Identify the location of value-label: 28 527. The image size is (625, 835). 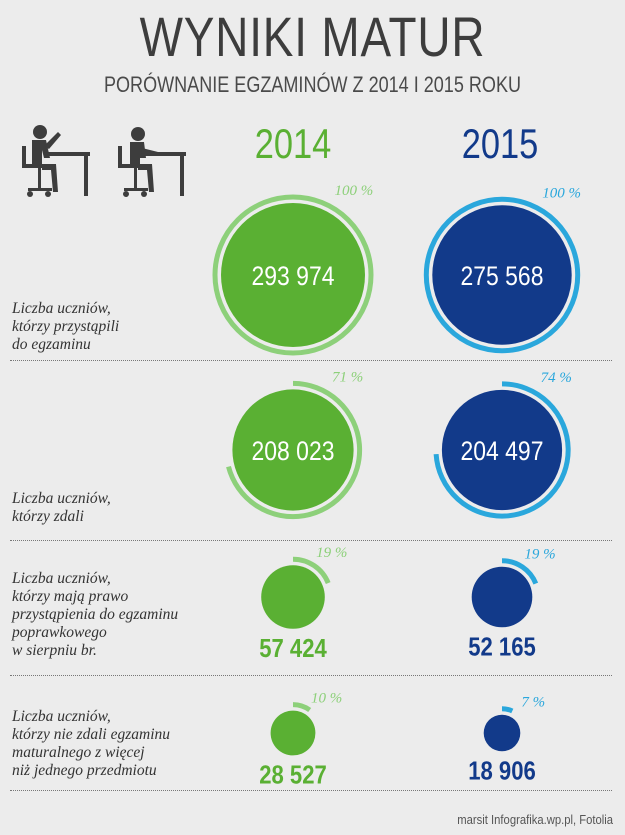
(293, 775).